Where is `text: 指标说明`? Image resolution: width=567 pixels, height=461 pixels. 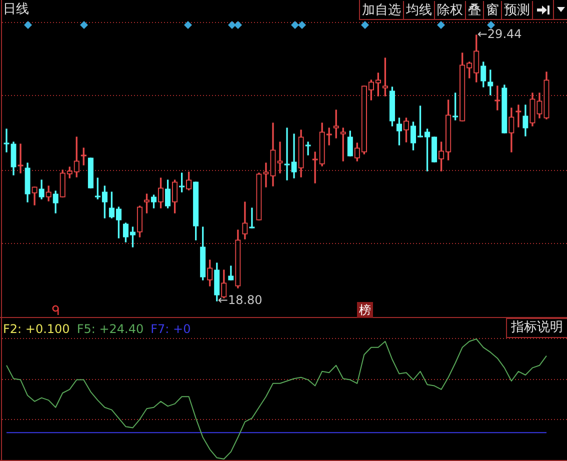 text: 指标说明 is located at coordinates (536, 328).